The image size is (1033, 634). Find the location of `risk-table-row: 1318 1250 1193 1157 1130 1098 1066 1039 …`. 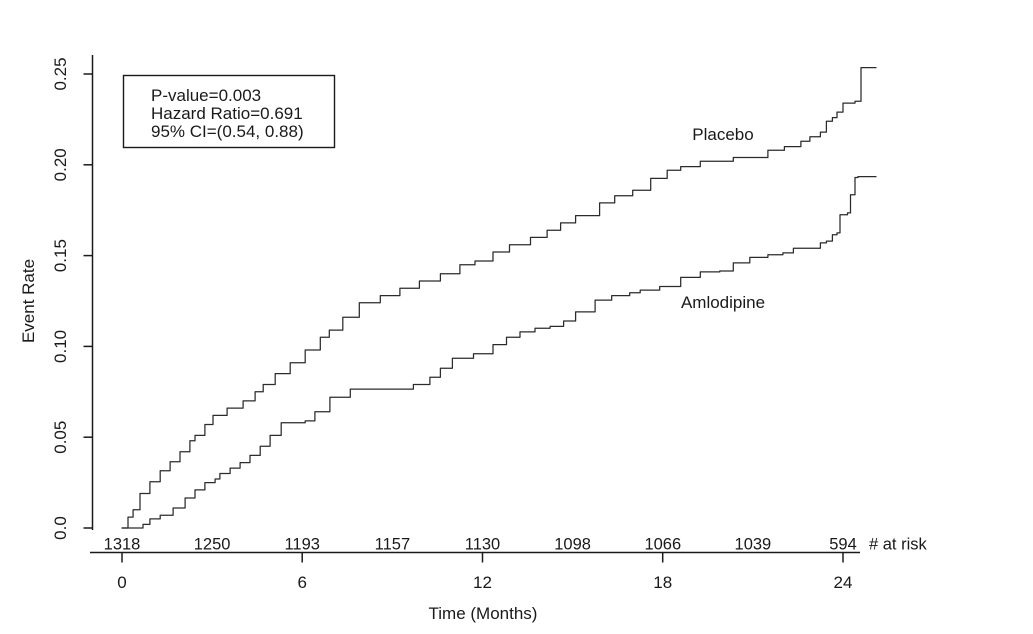

risk-table-row: 1318 1250 1193 1157 1130 1098 1066 1039 … is located at coordinates (516, 545).